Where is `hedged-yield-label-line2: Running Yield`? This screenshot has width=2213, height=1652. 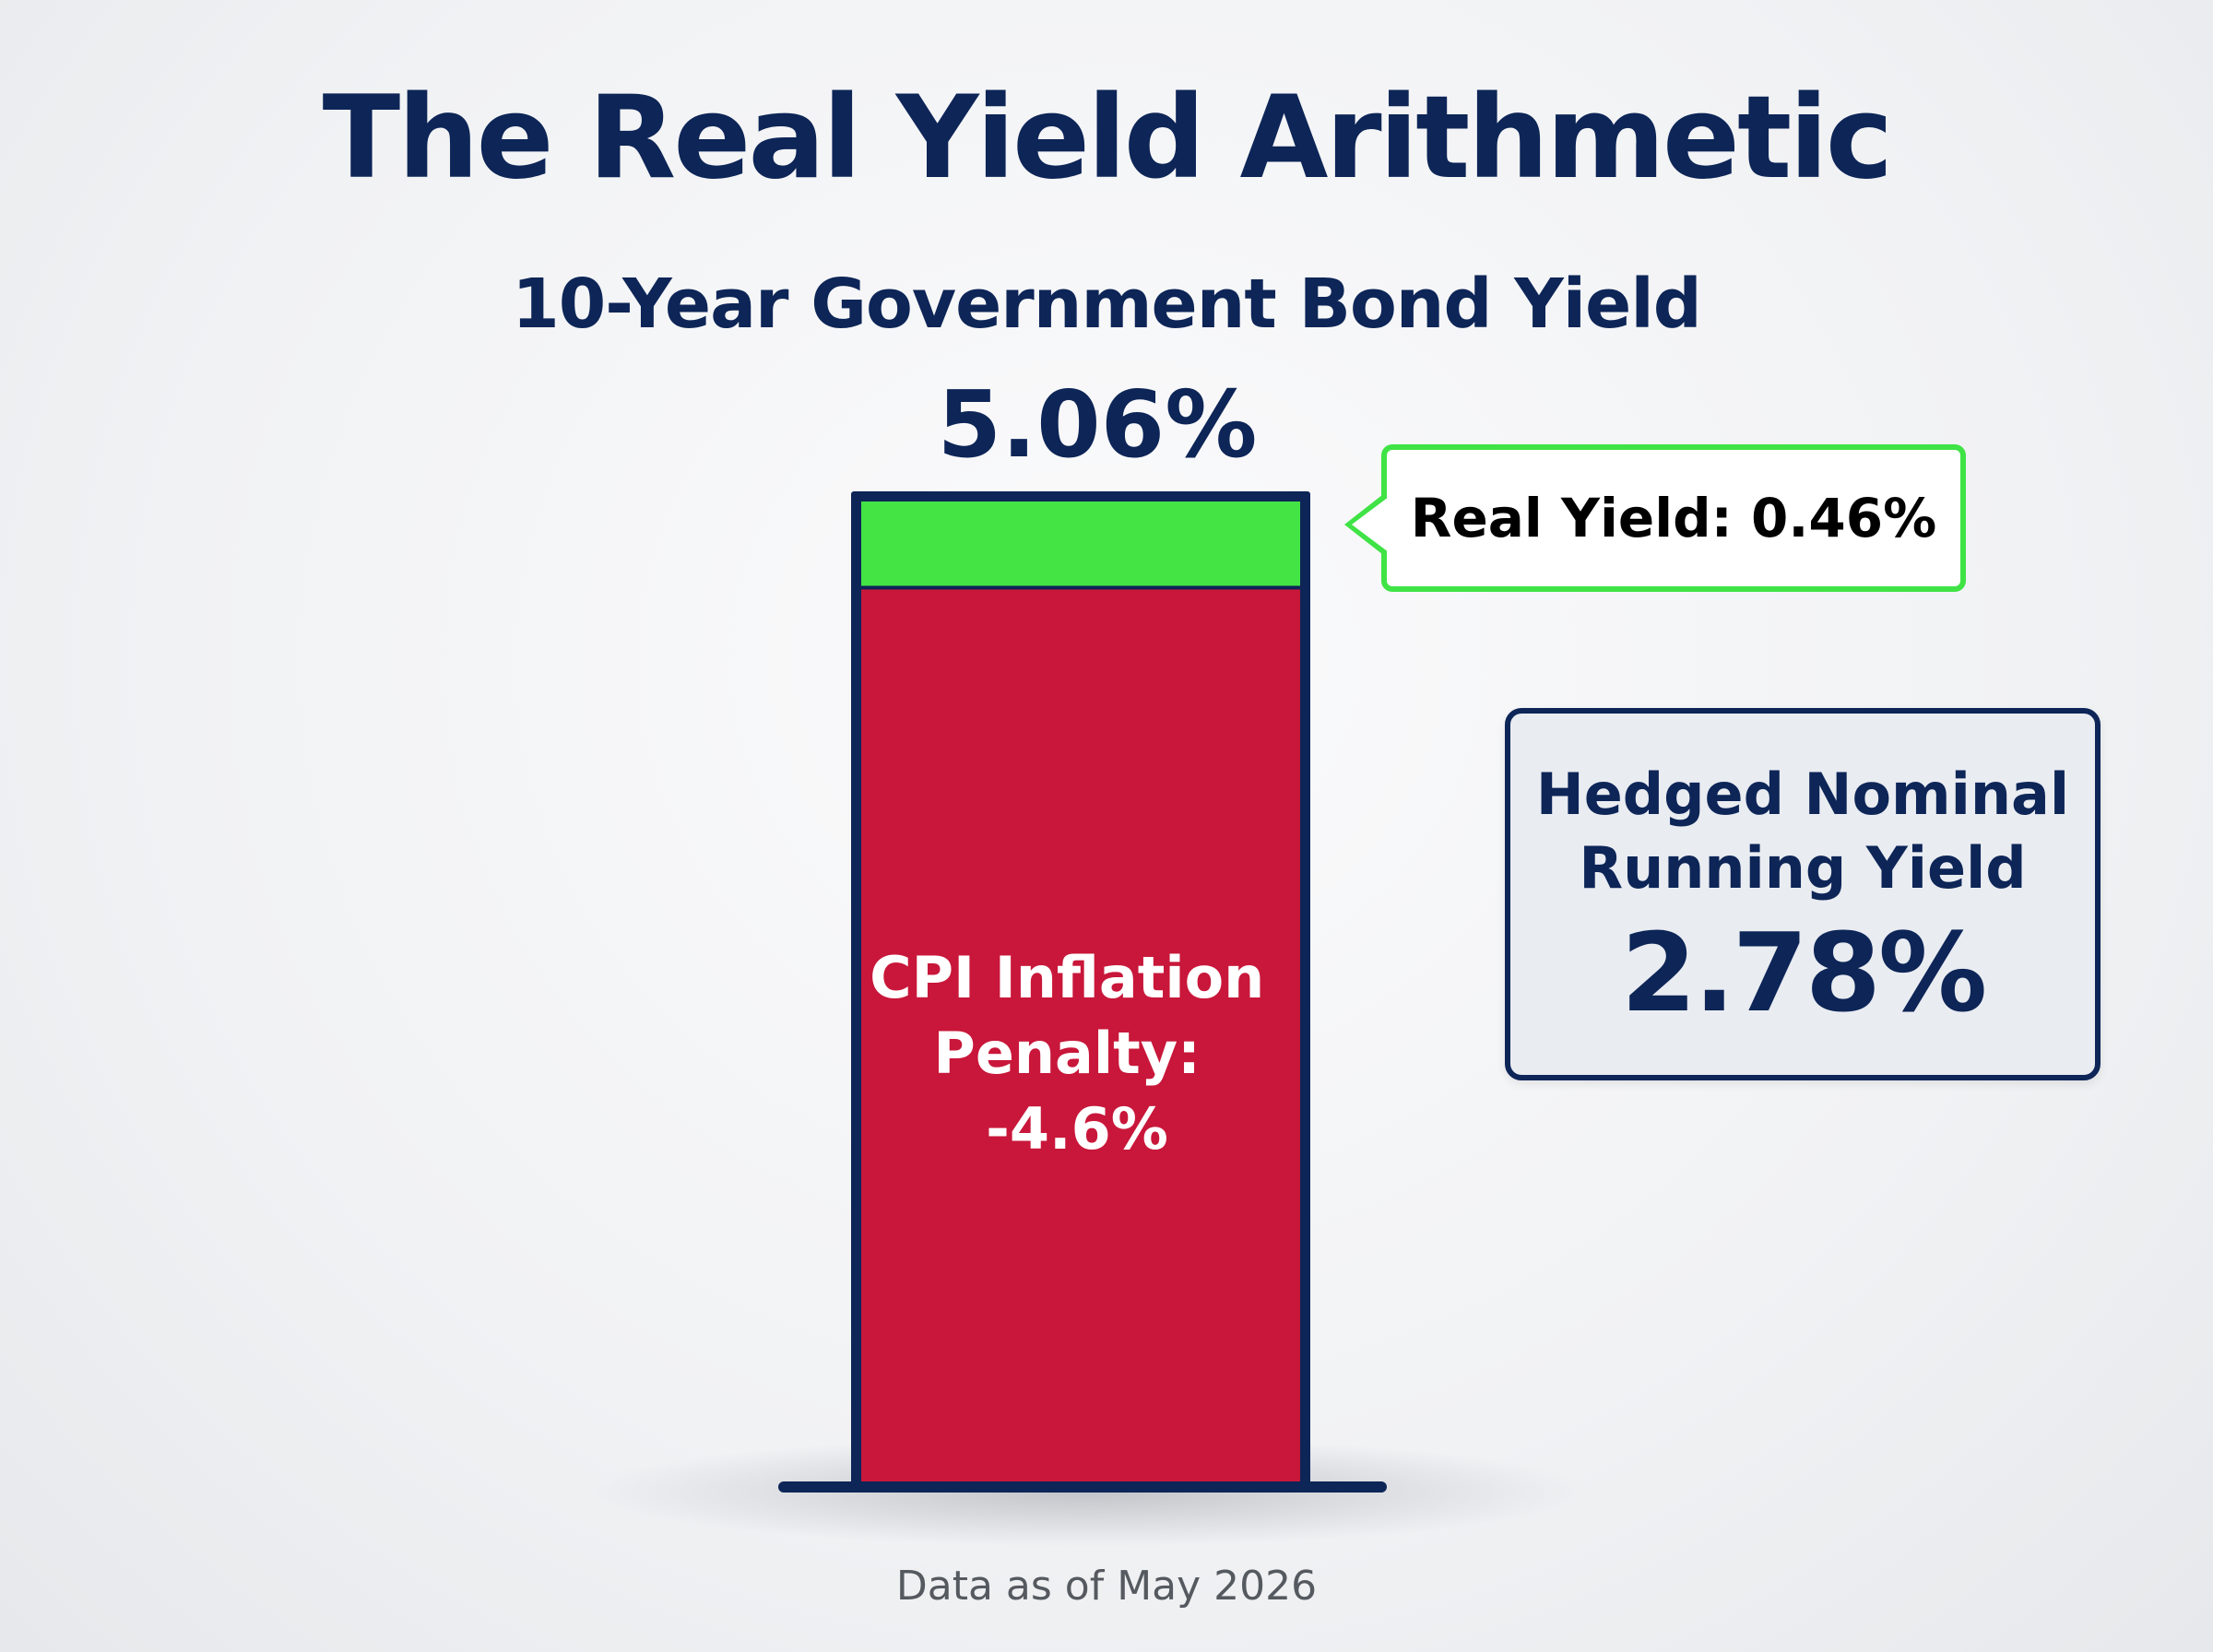 hedged-yield-label-line2: Running Yield is located at coordinates (1803, 868).